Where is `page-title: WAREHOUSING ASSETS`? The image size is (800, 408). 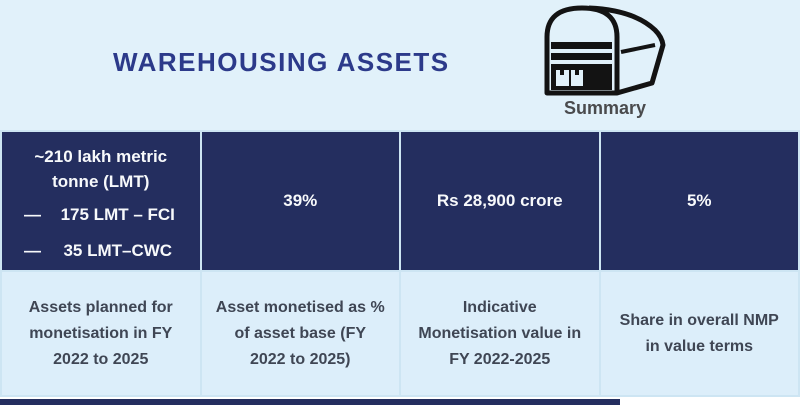
page-title: WAREHOUSING ASSETS is located at coordinates (281, 62).